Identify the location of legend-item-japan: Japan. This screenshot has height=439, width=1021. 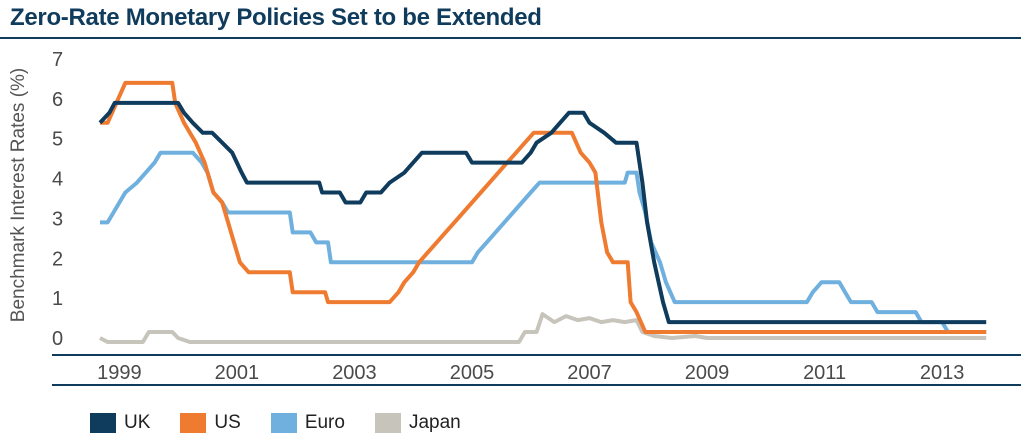
(417, 423).